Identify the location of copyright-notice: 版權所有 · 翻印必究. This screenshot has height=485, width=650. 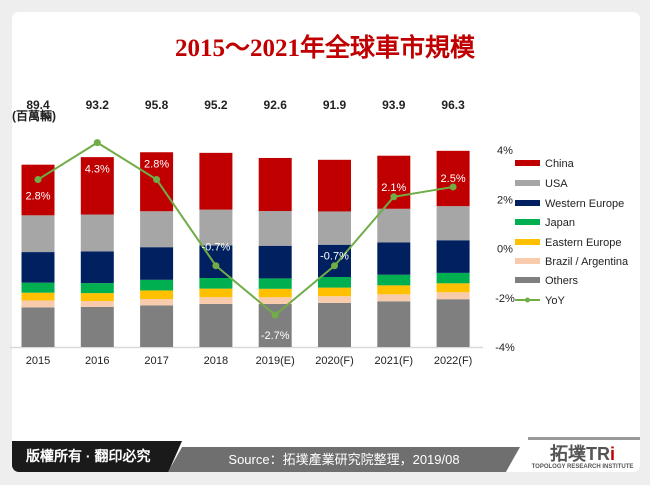
(97, 456).